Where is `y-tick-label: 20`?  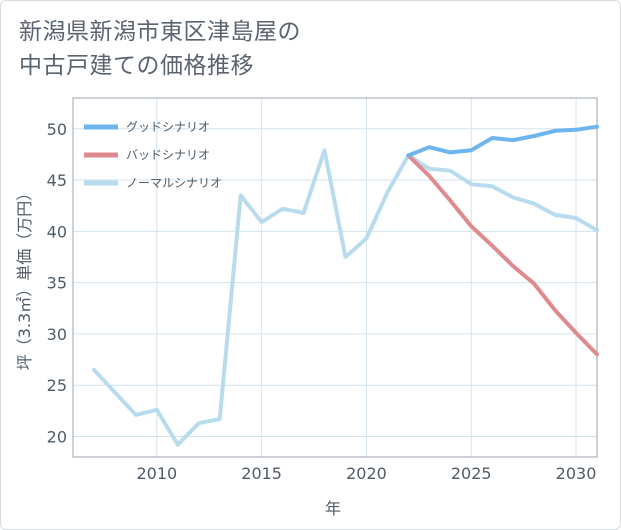 y-tick-label: 20 is located at coordinates (57, 436).